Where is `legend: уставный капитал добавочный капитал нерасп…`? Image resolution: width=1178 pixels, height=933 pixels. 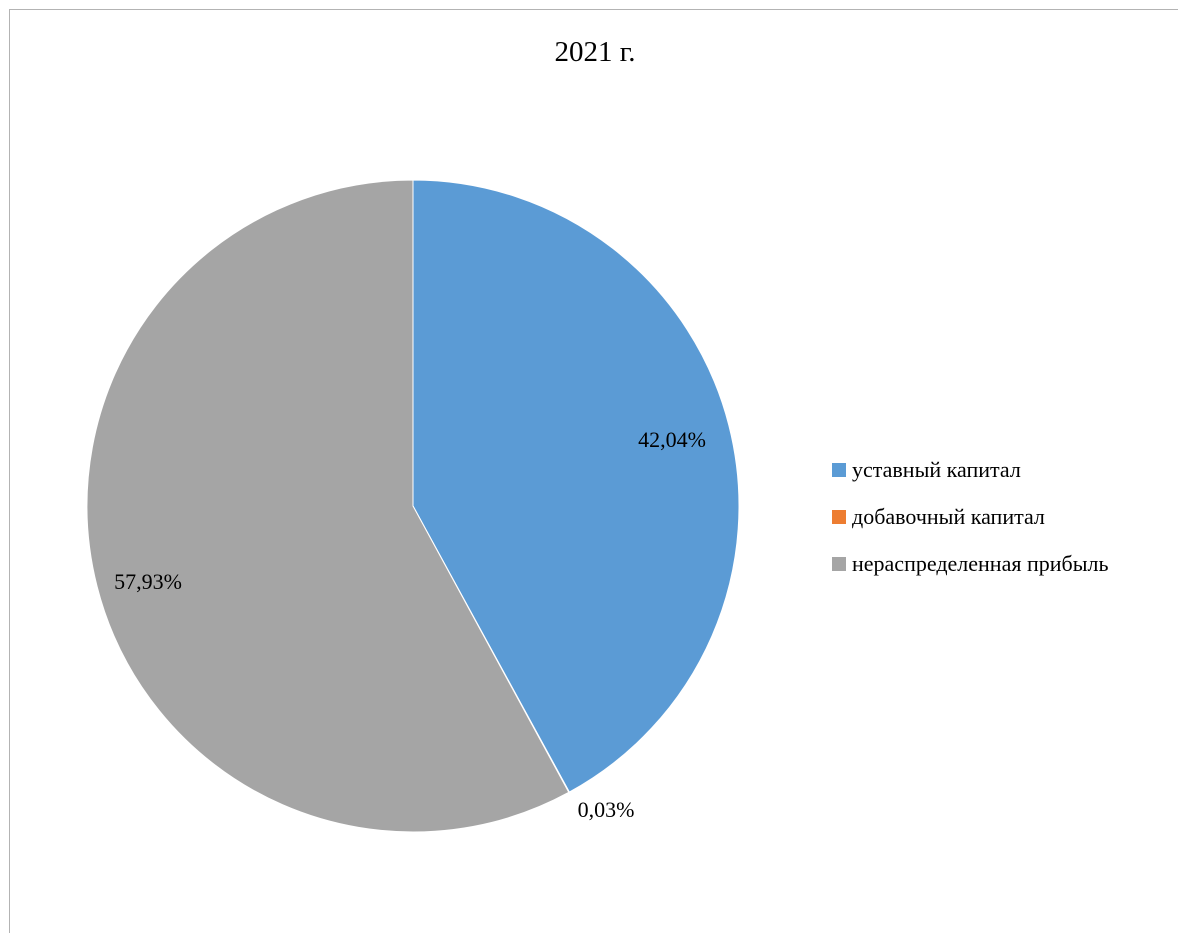
legend: уставный капитал добавочный капитал нерасп… is located at coordinates (970, 516).